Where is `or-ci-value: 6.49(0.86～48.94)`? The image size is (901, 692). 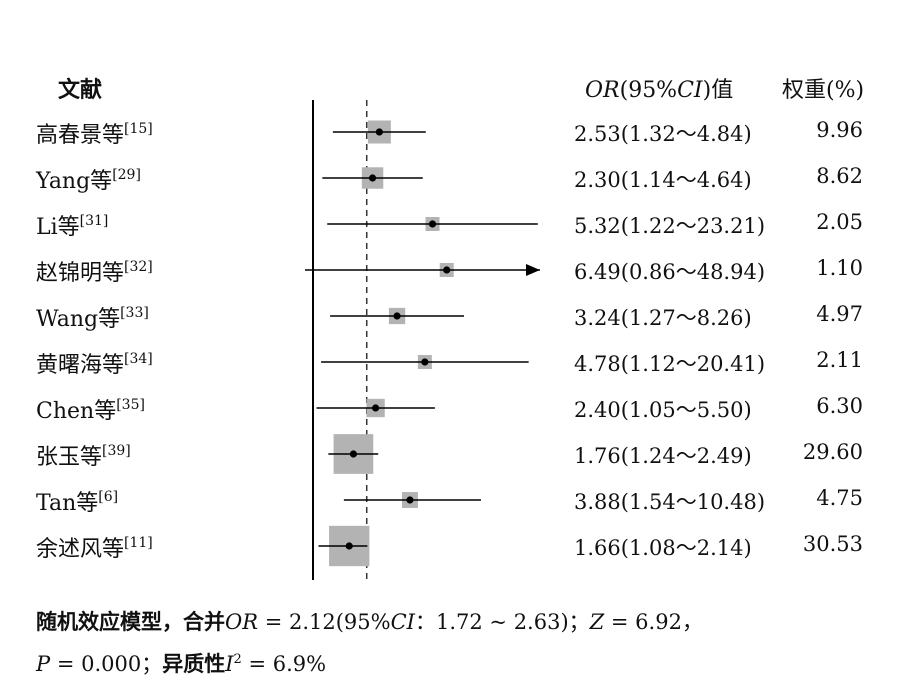
or-ci-value: 6.49(0.86～48.94) is located at coordinates (670, 272).